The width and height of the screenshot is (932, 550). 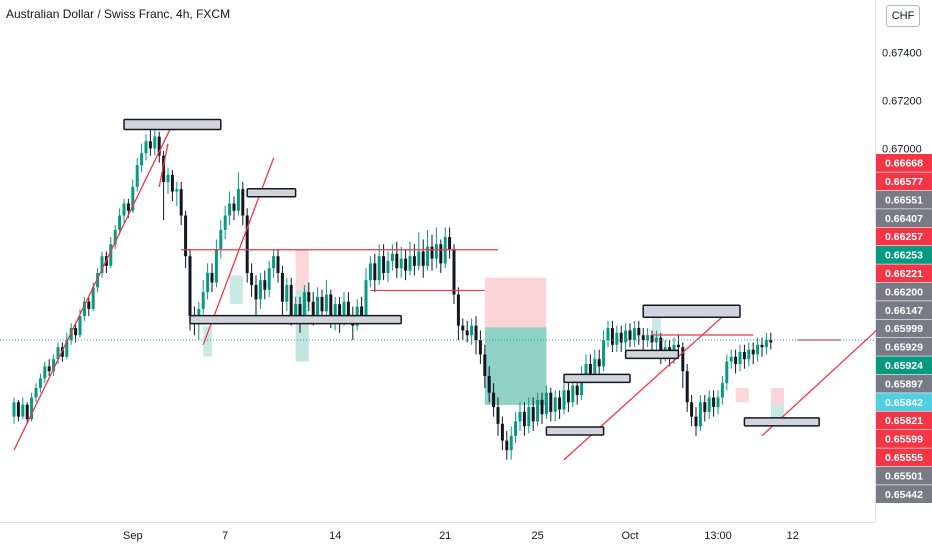 What do you see at coordinates (225, 536) in the screenshot?
I see `time-tick-label: 7` at bounding box center [225, 536].